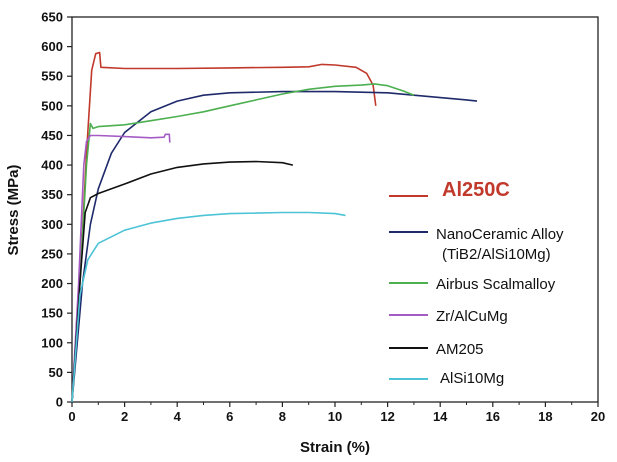 The width and height of the screenshot is (617, 462). What do you see at coordinates (52, 105) in the screenshot?
I see `y-tick-label: 500` at bounding box center [52, 105].